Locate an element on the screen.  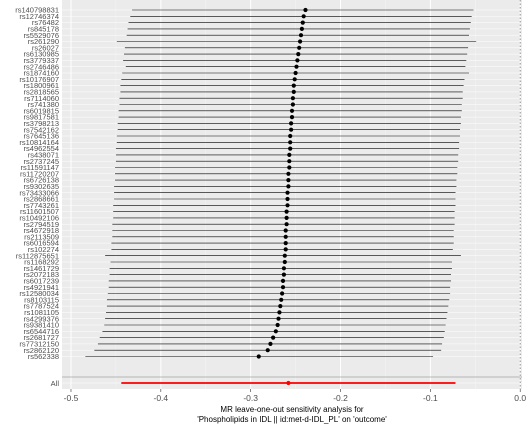
x-axis-ticks: -0.5 -0.4 -0.3 -0.2 -0.1 0.0 is located at coordinates (295, 396).